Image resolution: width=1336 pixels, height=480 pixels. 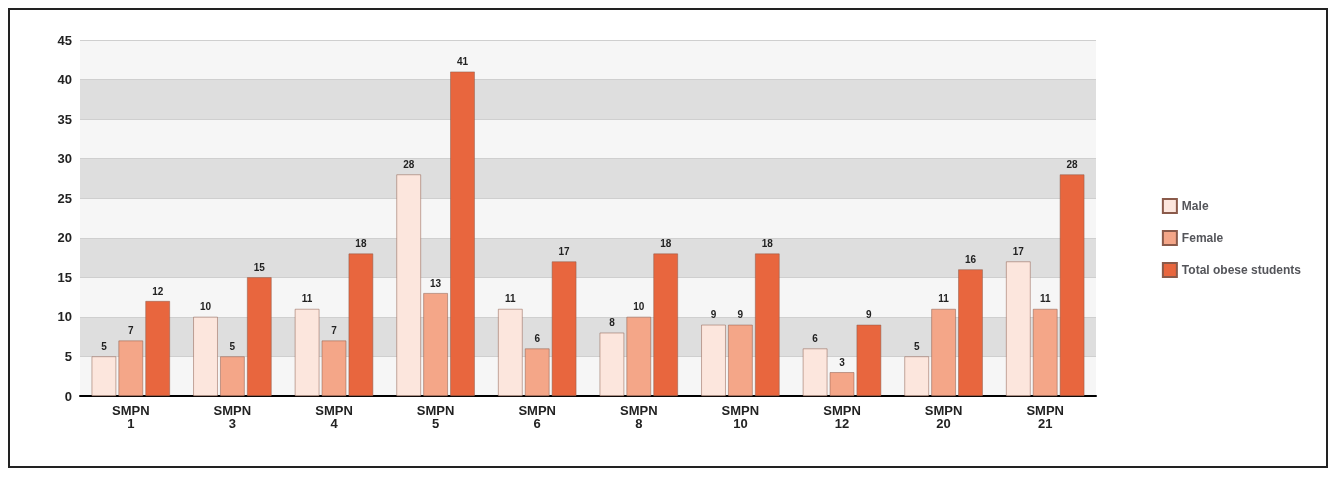 I want to click on legend-label: Male, so click(x=1195, y=206).